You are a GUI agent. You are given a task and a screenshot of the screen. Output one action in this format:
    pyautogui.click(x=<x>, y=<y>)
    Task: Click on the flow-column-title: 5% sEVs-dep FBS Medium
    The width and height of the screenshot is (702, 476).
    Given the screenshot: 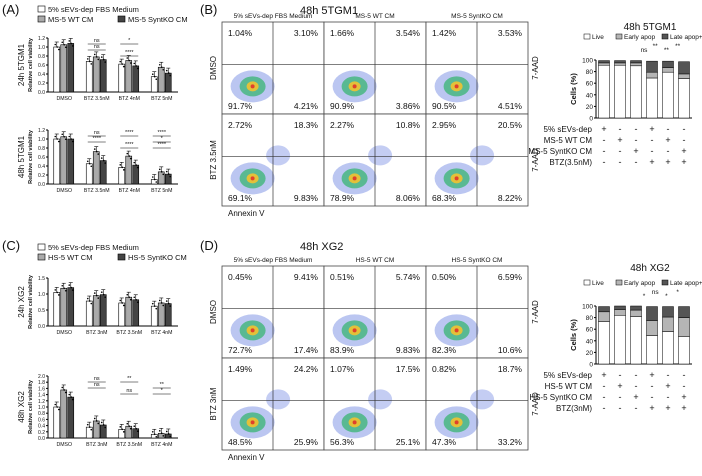 What is the action you would take?
    pyautogui.click(x=273, y=260)
    